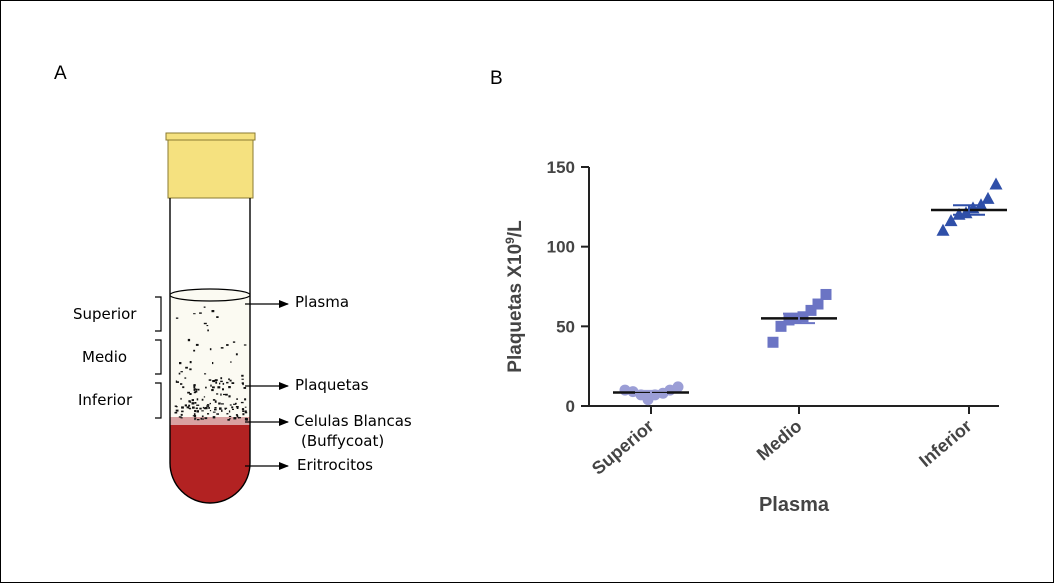 The width and height of the screenshot is (1054, 583). I want to click on buffy-coat-layer, so click(210, 421).